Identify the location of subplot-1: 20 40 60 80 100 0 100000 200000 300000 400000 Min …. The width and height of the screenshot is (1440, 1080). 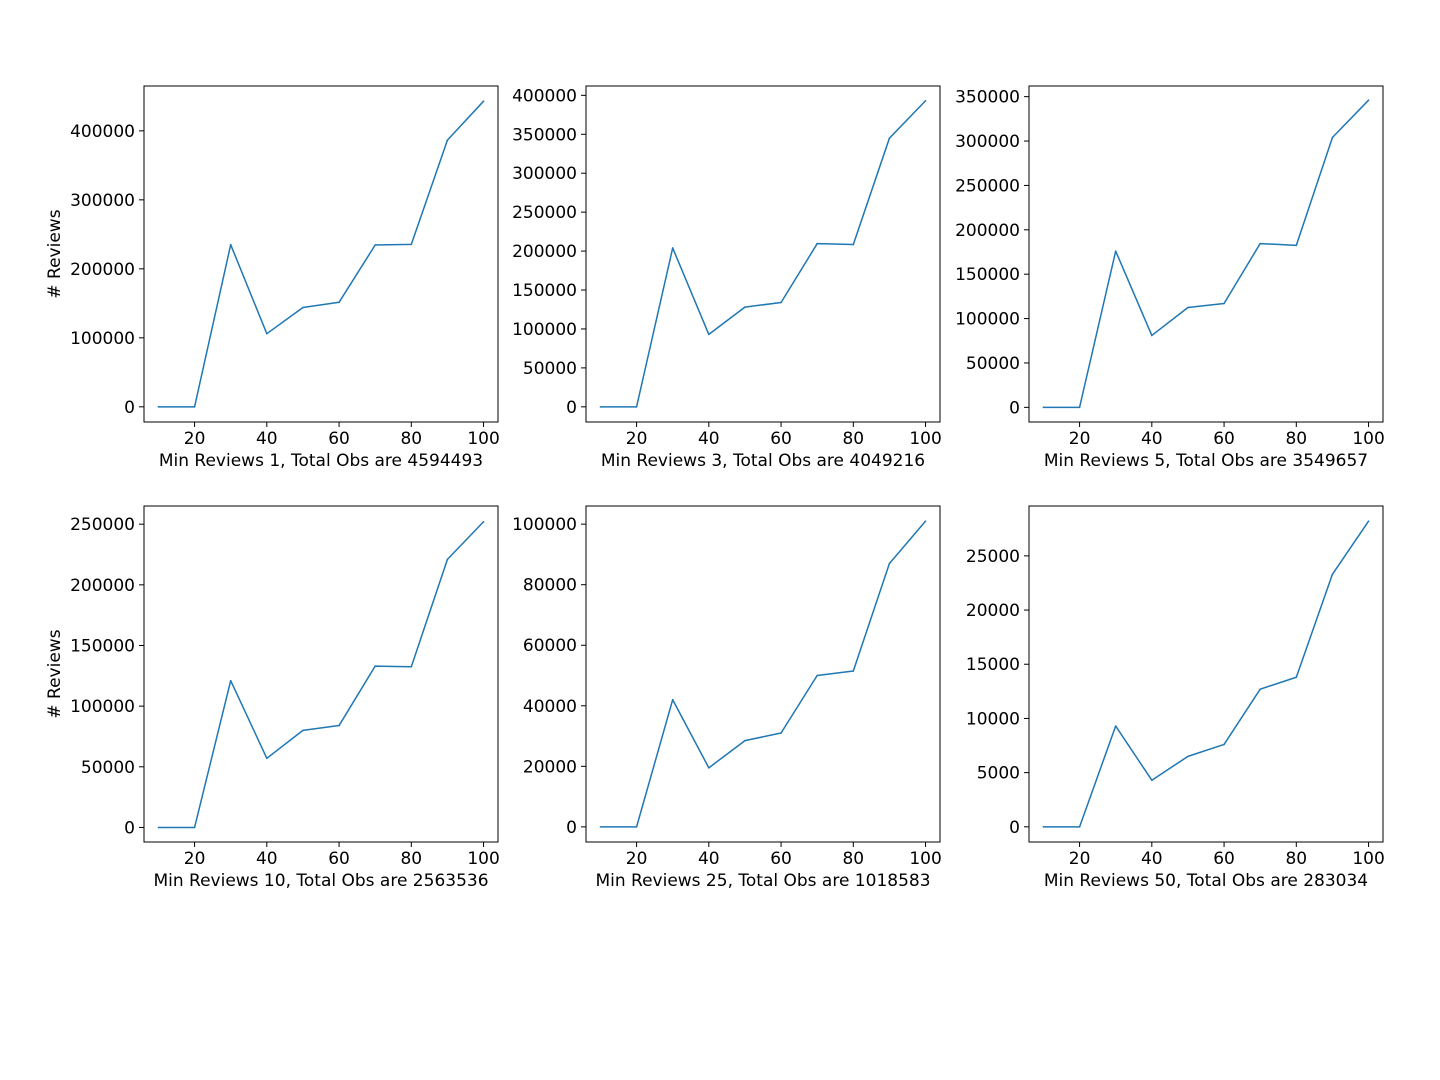
(272, 278).